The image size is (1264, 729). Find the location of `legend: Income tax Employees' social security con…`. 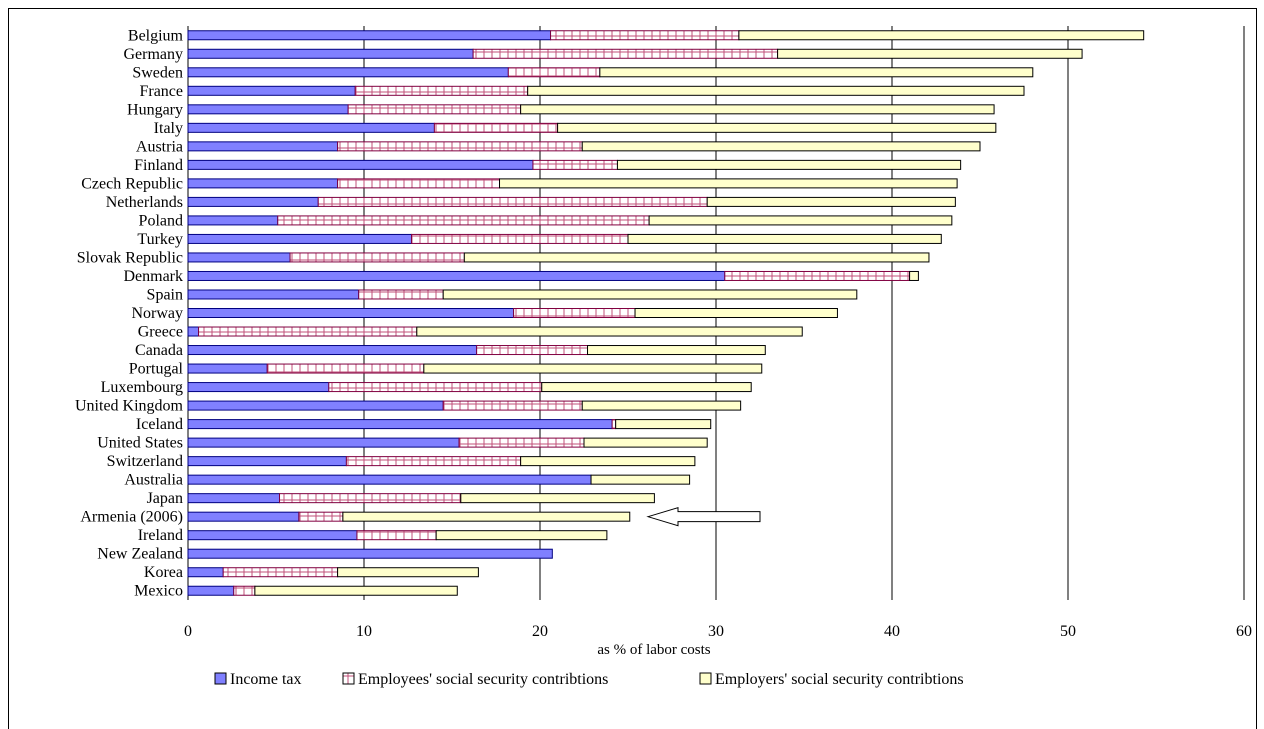

legend: Income tax Employees' social security con… is located at coordinates (589, 679).